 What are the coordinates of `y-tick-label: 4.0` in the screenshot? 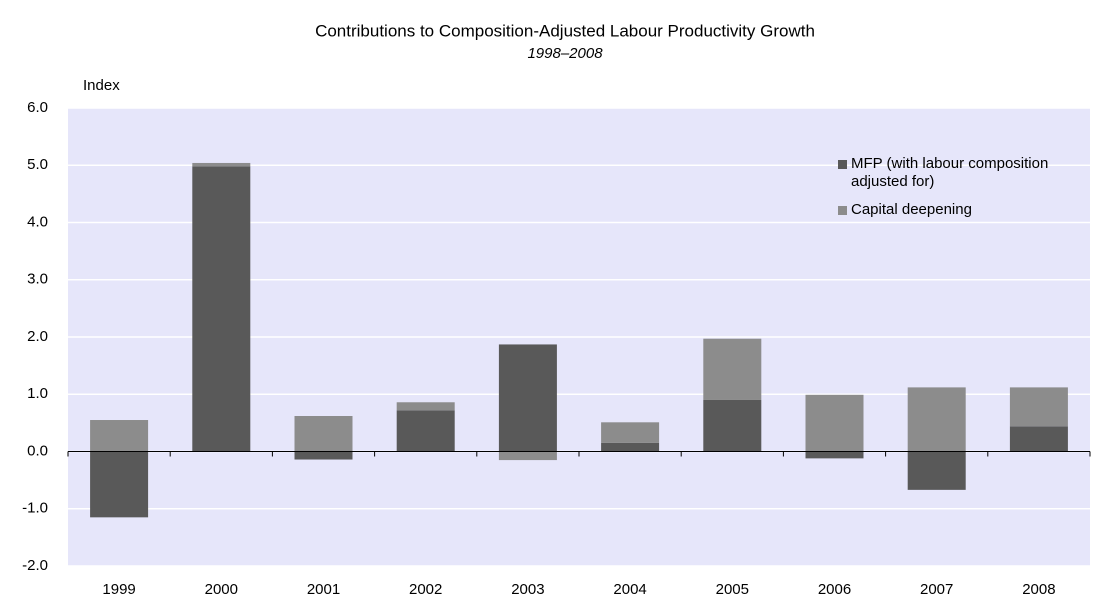 It's located at (37, 221).